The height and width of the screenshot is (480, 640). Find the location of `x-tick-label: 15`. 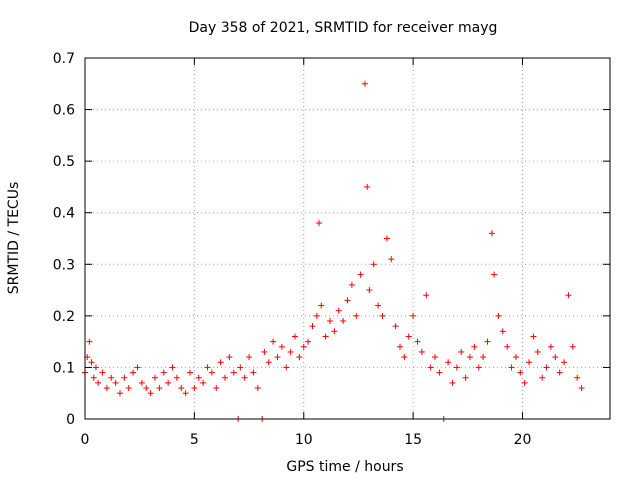

x-tick-label: 15 is located at coordinates (413, 440).